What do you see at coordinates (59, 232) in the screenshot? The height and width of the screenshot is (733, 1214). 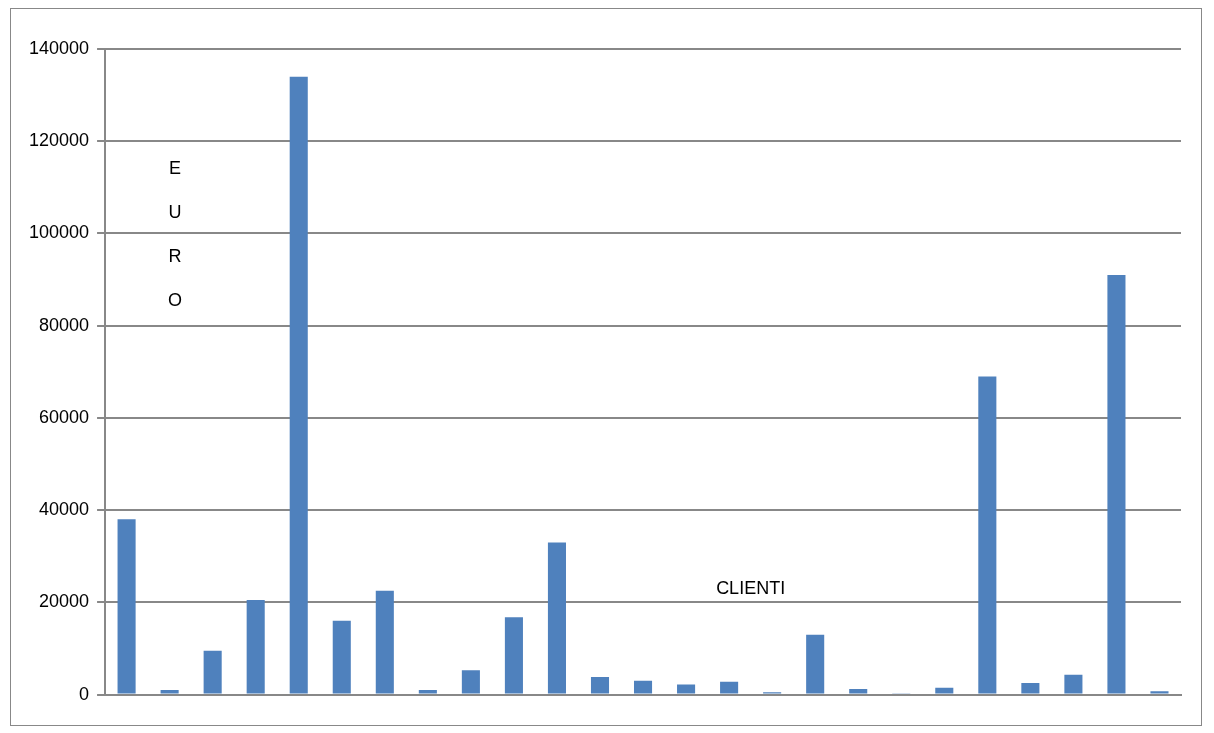 I see `y-tick-label: 100000` at bounding box center [59, 232].